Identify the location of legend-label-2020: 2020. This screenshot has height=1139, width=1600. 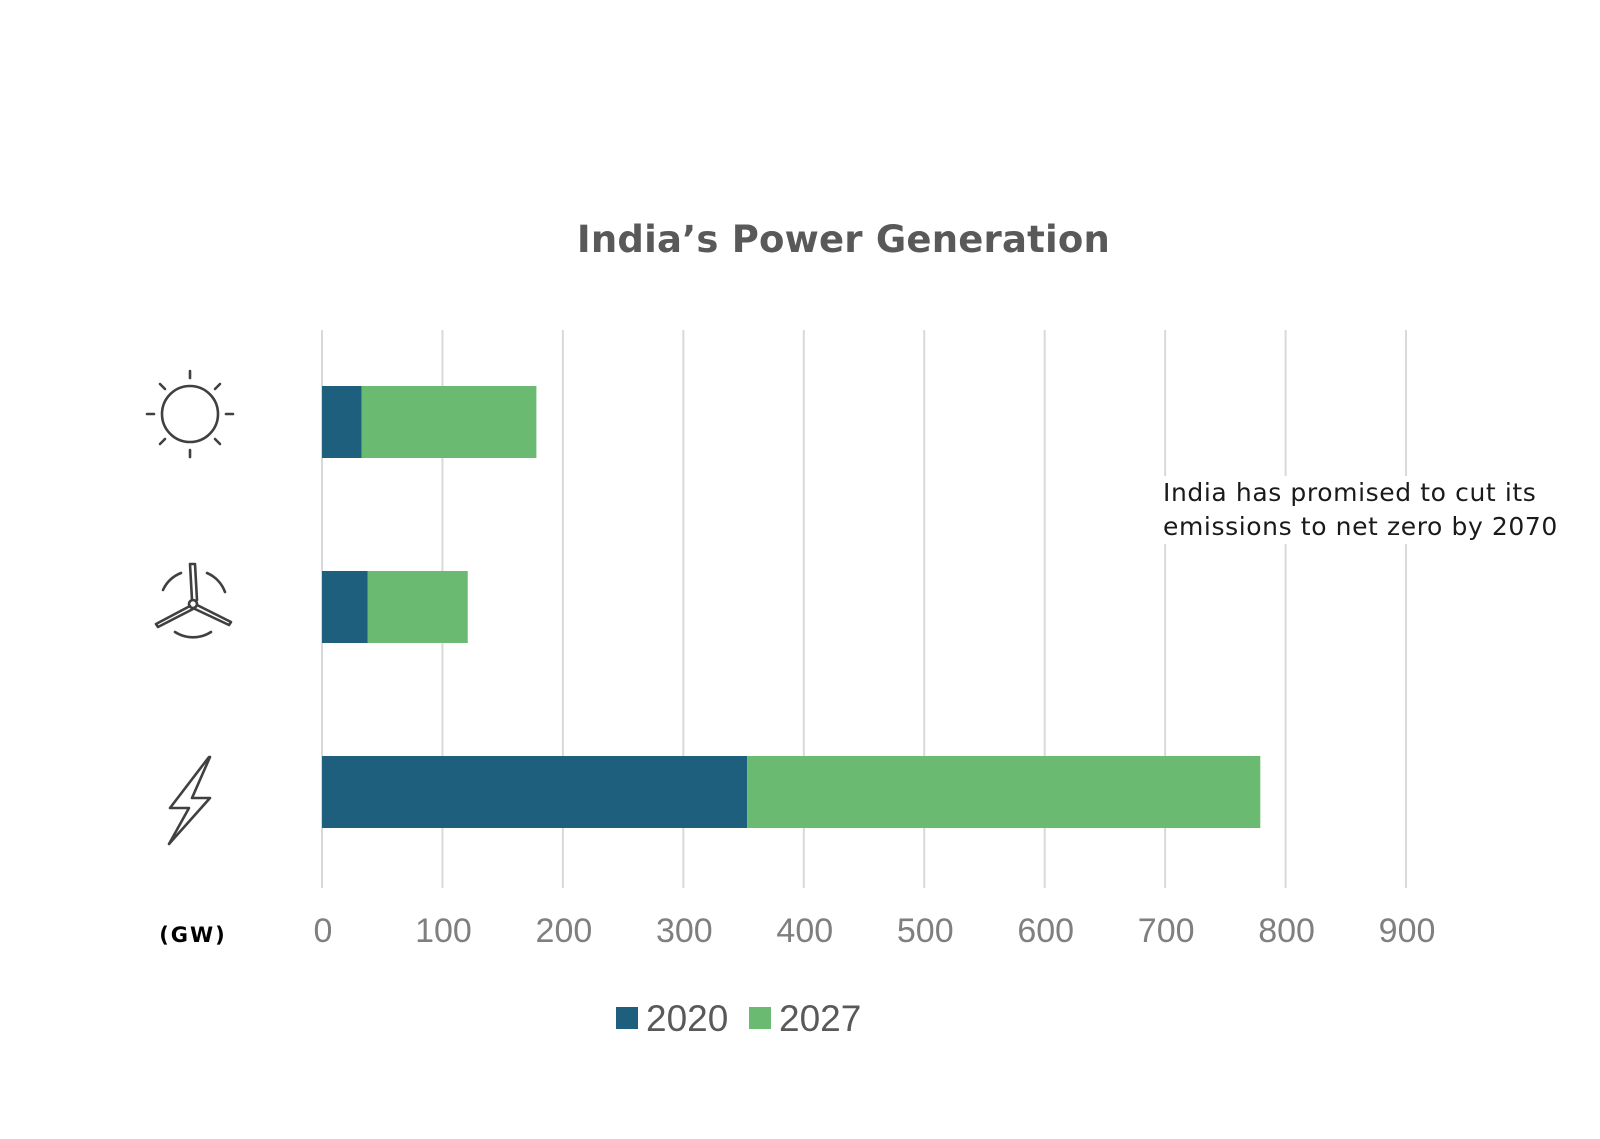
(687, 1018).